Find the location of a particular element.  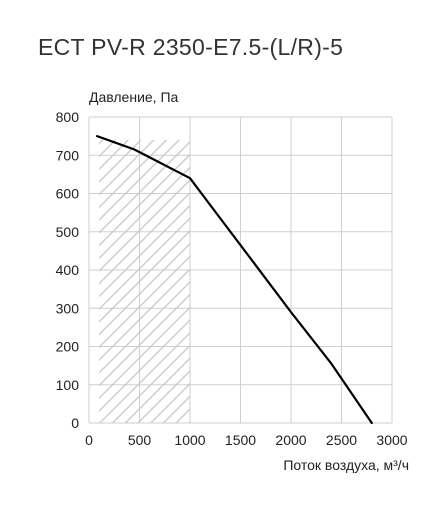

y-tick-label: 800 is located at coordinates (68, 117).